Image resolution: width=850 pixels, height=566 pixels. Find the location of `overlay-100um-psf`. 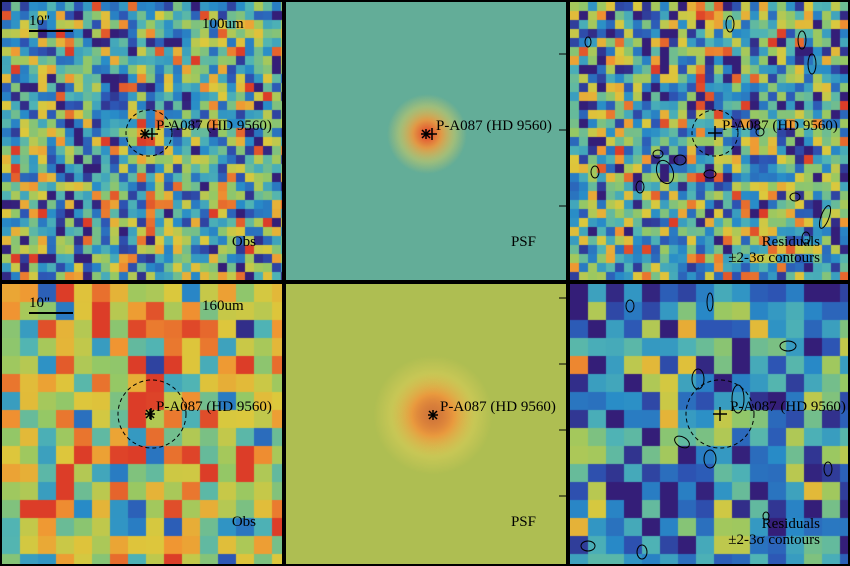

overlay-100um-psf is located at coordinates (493, 130).